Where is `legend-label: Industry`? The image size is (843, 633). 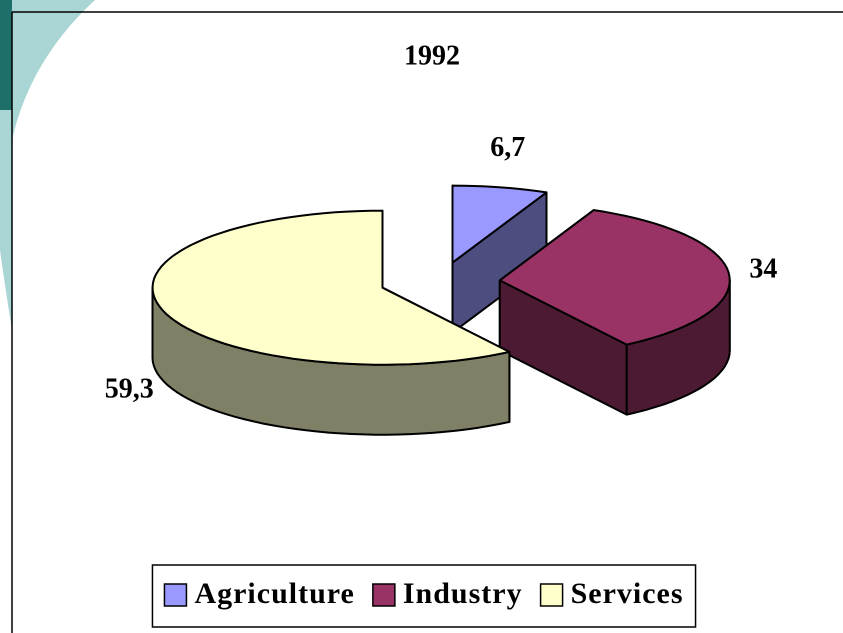
legend-label: Industry is located at coordinates (463, 593).